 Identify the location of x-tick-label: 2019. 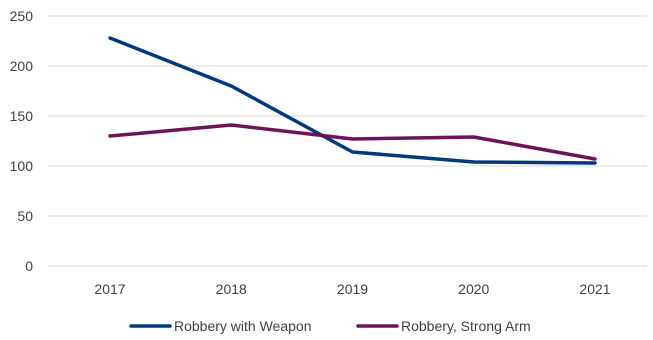
(352, 289).